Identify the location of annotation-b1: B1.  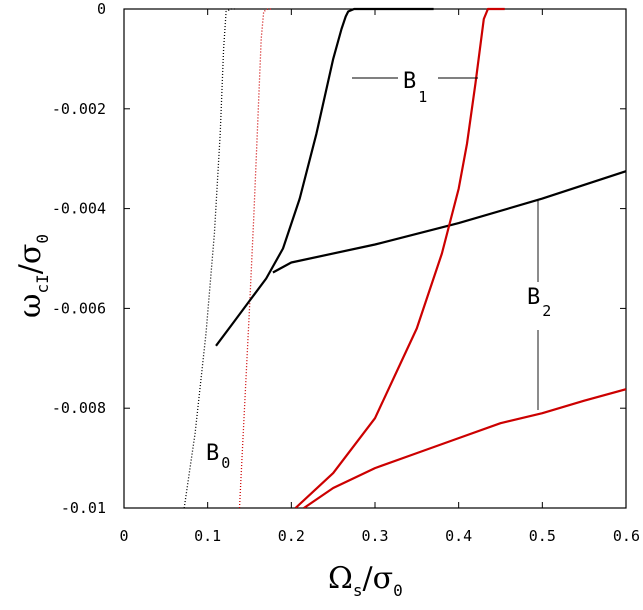
(415, 87).